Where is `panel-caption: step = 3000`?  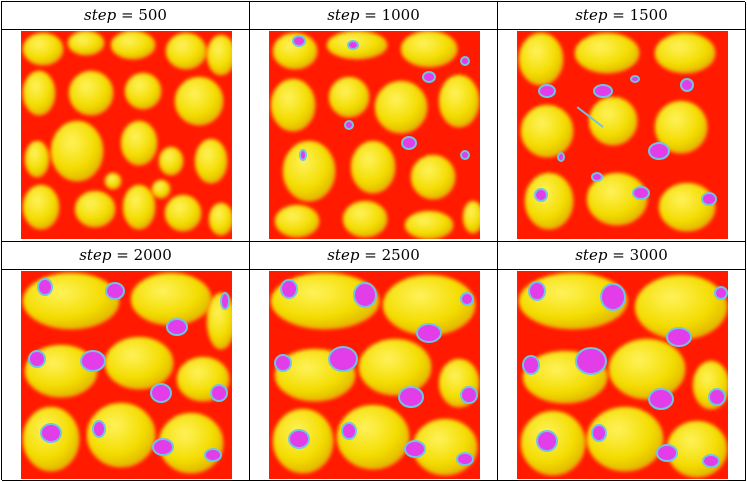 panel-caption: step = 3000 is located at coordinates (621, 256).